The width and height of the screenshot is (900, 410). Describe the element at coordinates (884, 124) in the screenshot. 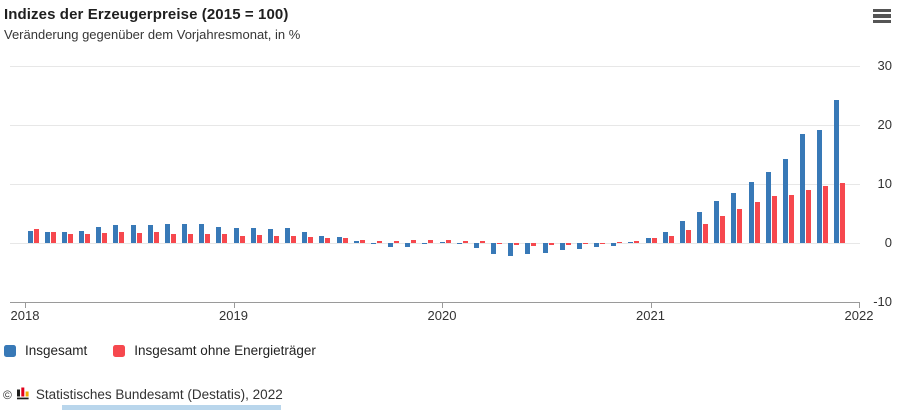

I see `y-axis-label-20: 20` at that location.